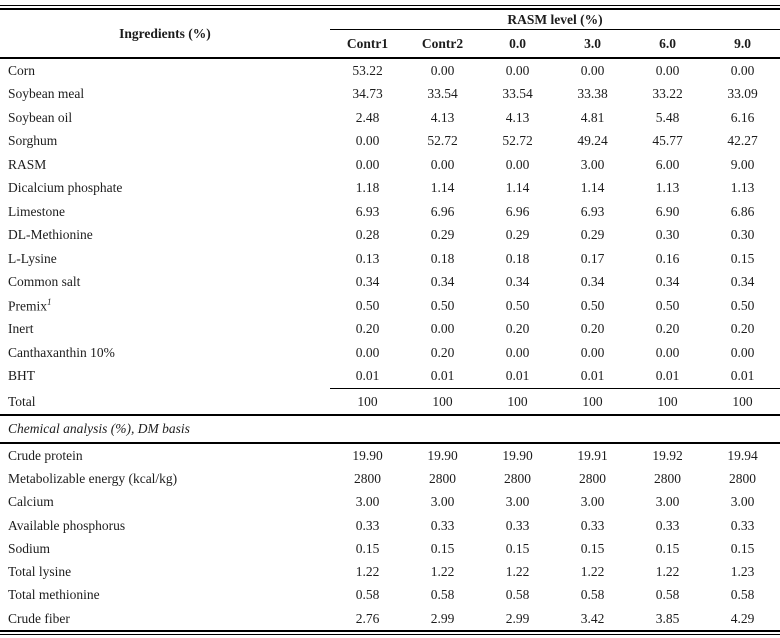  I want to click on ingredients-column-header: Ingredients (%), so click(165, 33).